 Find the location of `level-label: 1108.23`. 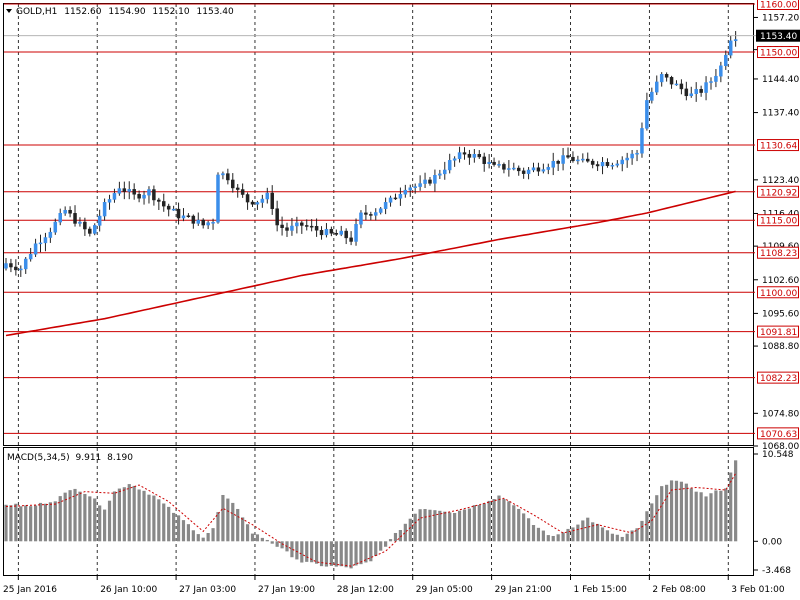

level-label: 1108.23 is located at coordinates (778, 254).